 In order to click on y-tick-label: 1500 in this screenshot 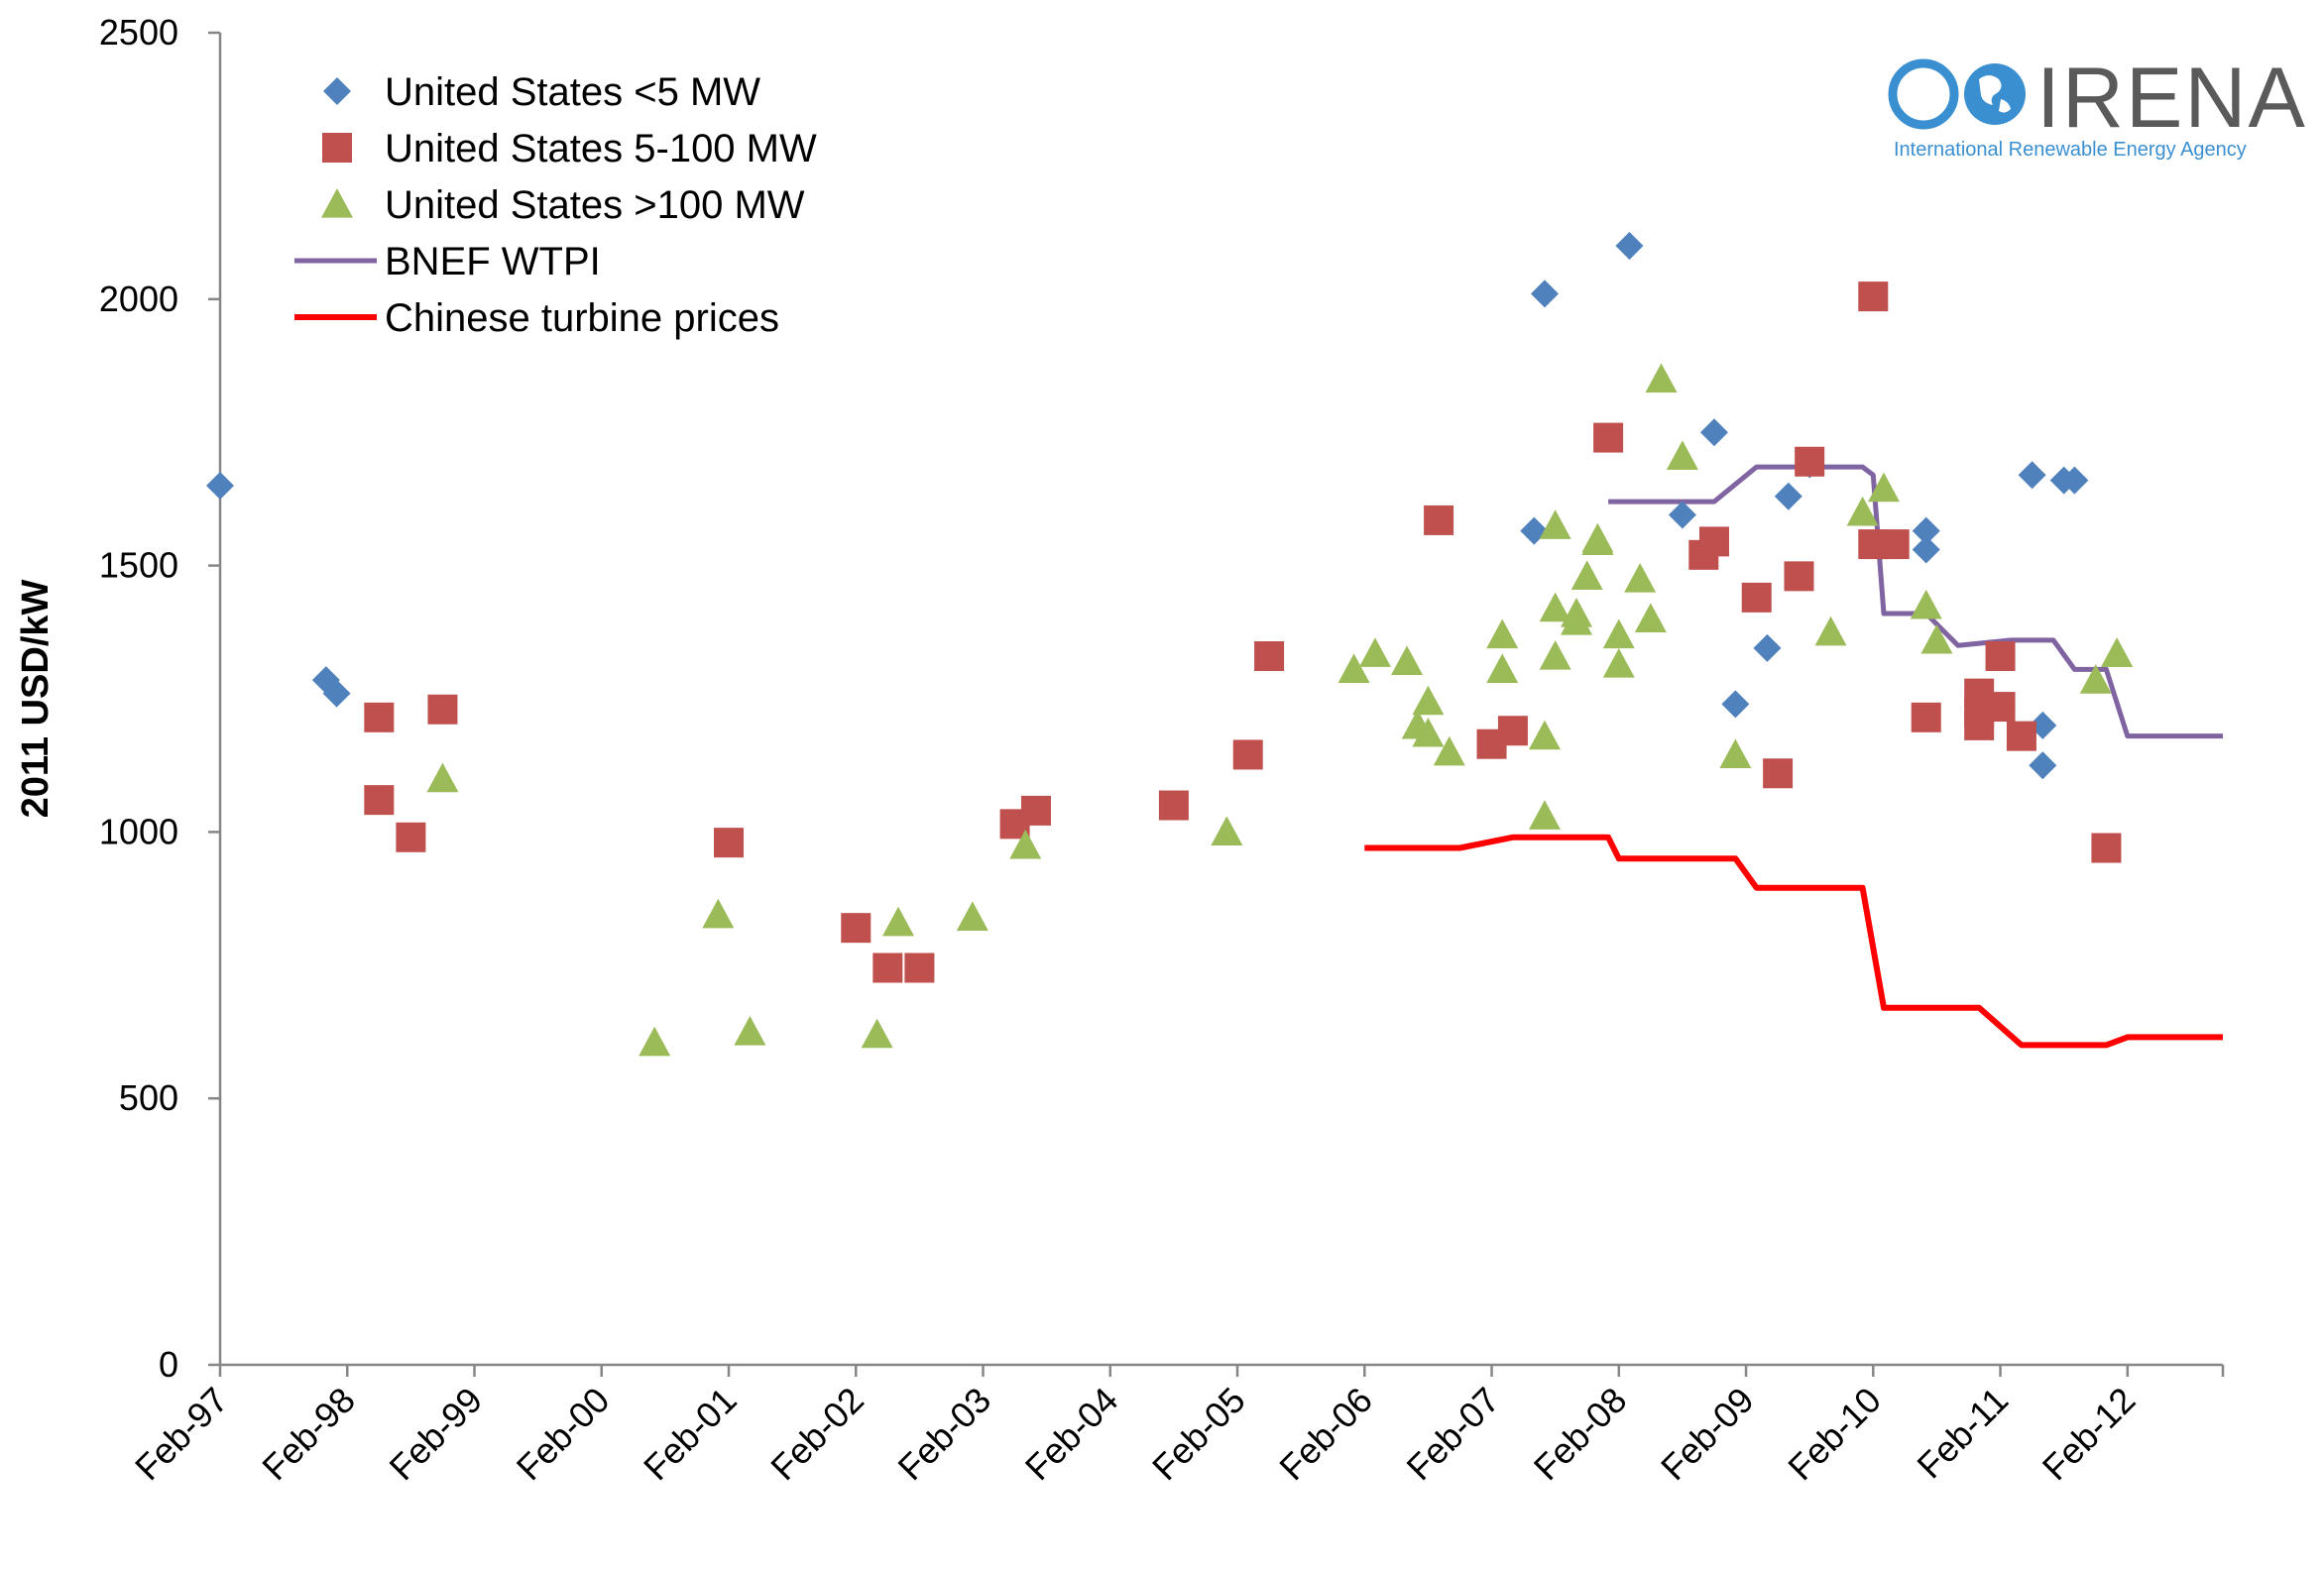, I will do `click(138, 565)`.